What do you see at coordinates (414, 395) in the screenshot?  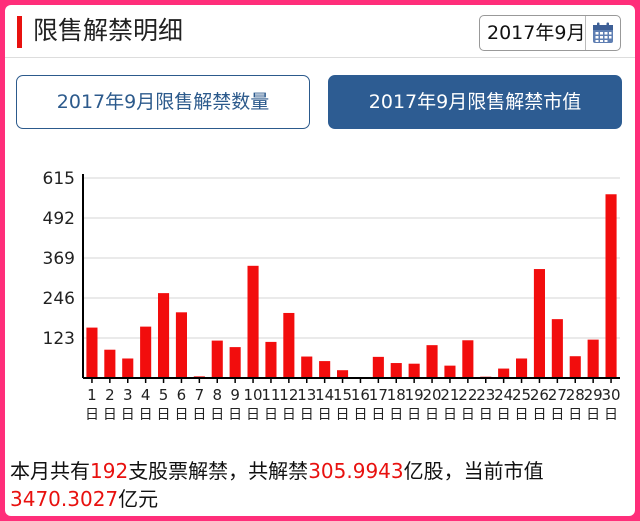 I see `x-tick-label: 19` at bounding box center [414, 395].